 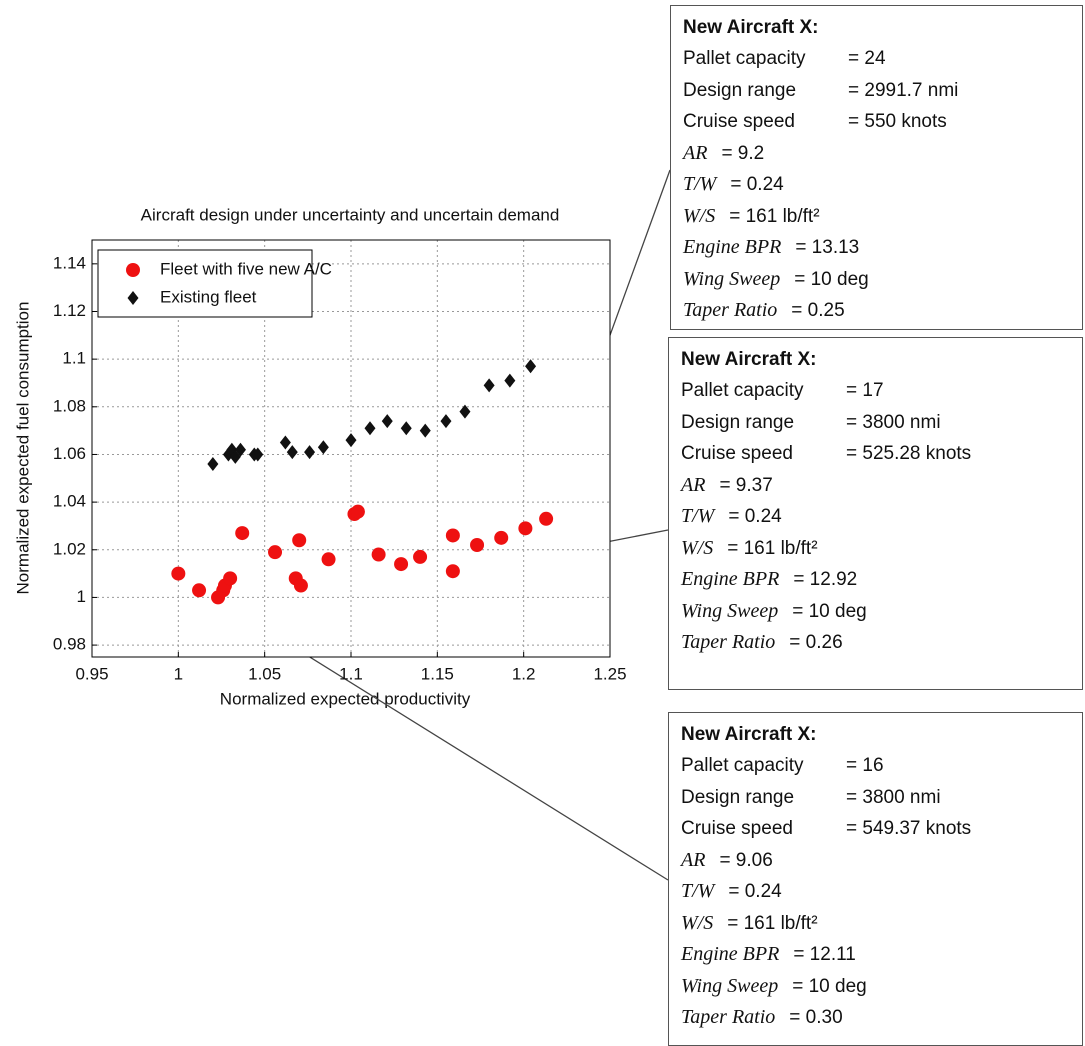 I want to click on row-value: = 9.2, so click(x=743, y=153).